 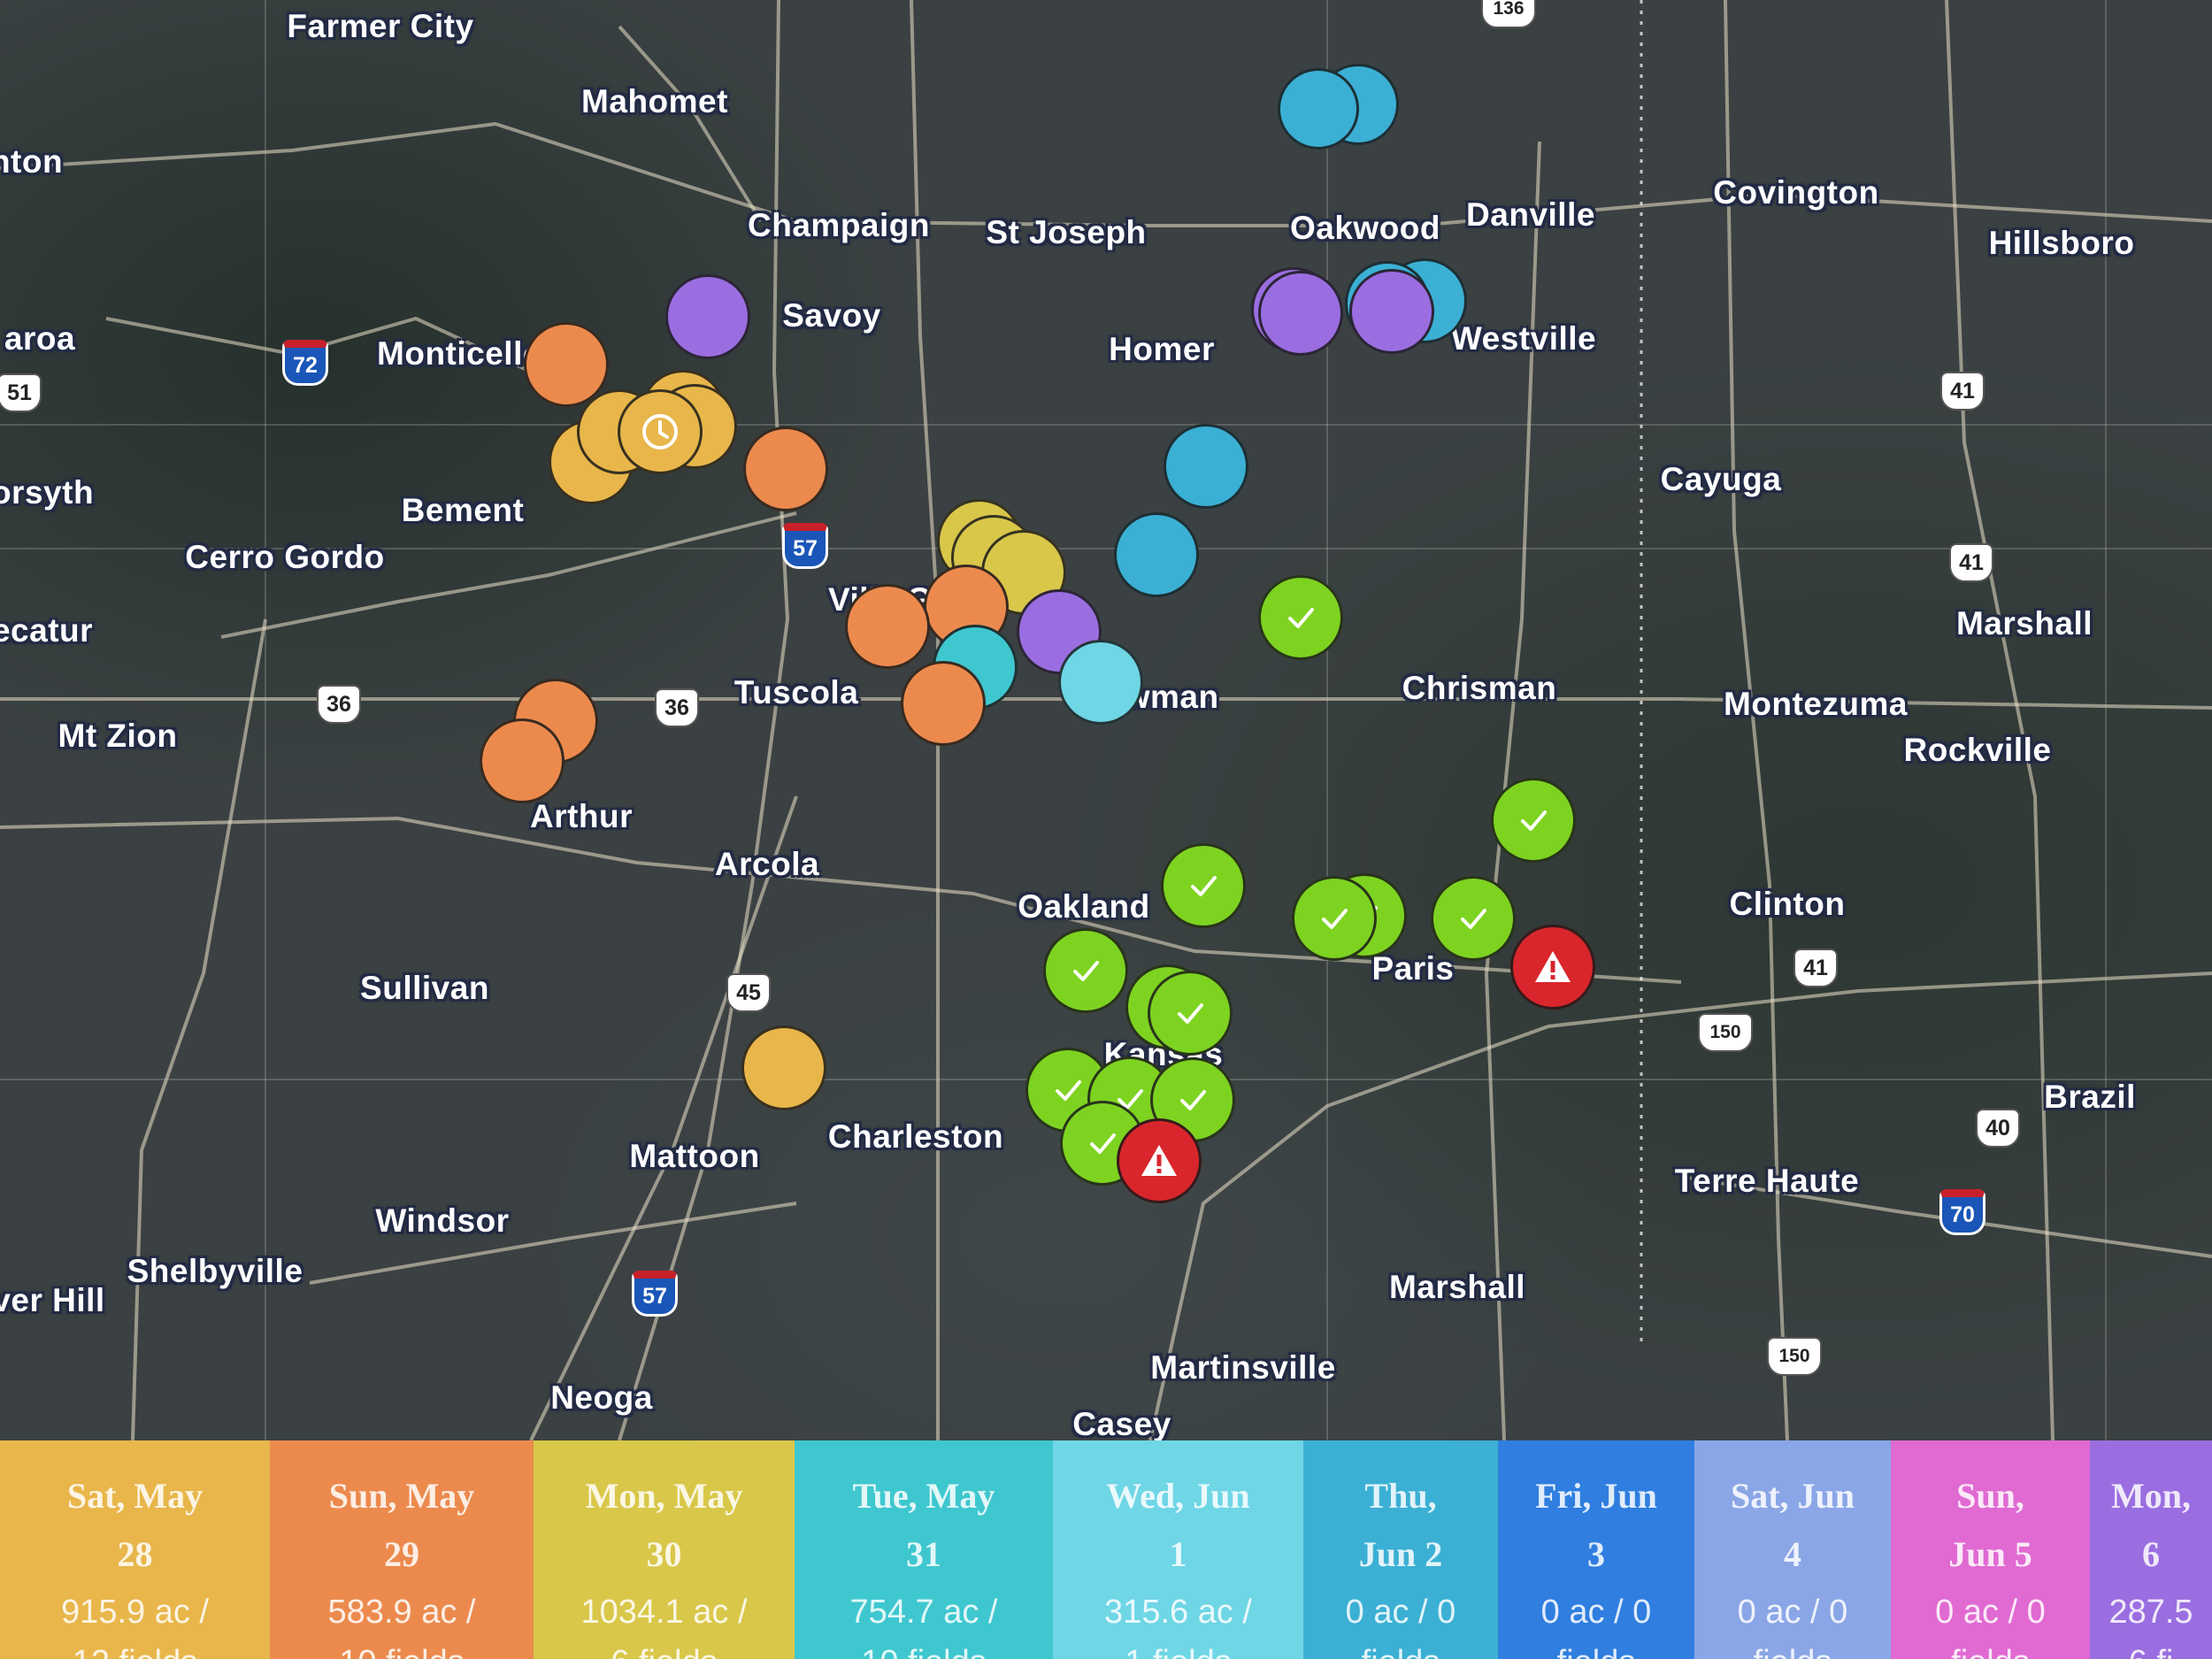 I want to click on city-label-cerro-gordo: Cerro Gordo, so click(x=285, y=557).